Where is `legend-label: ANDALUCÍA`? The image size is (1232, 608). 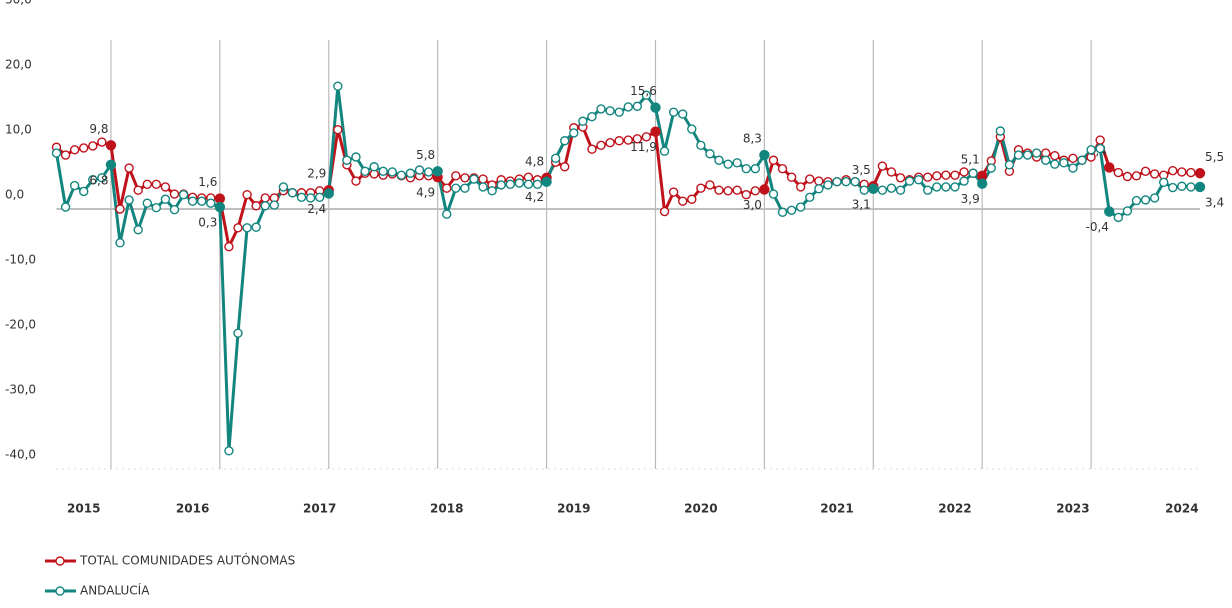
legend-label: ANDALUCÍA is located at coordinates (115, 590).